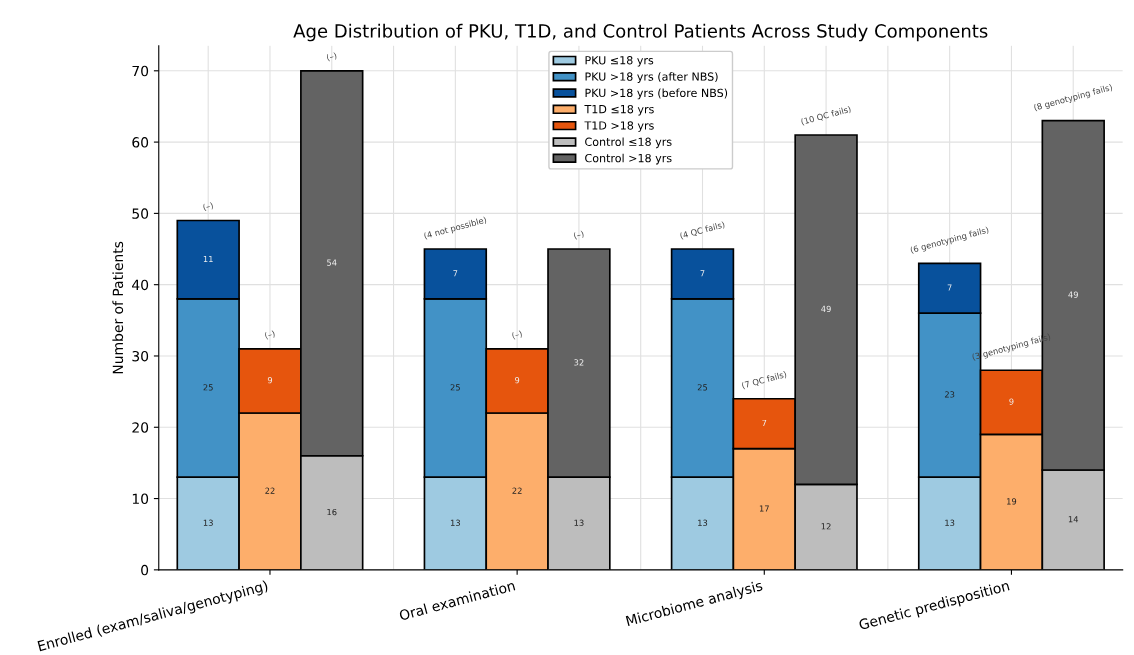 This screenshot has height=655, width=1134. What do you see at coordinates (140, 499) in the screenshot?
I see `y-tick-label: 10` at bounding box center [140, 499].